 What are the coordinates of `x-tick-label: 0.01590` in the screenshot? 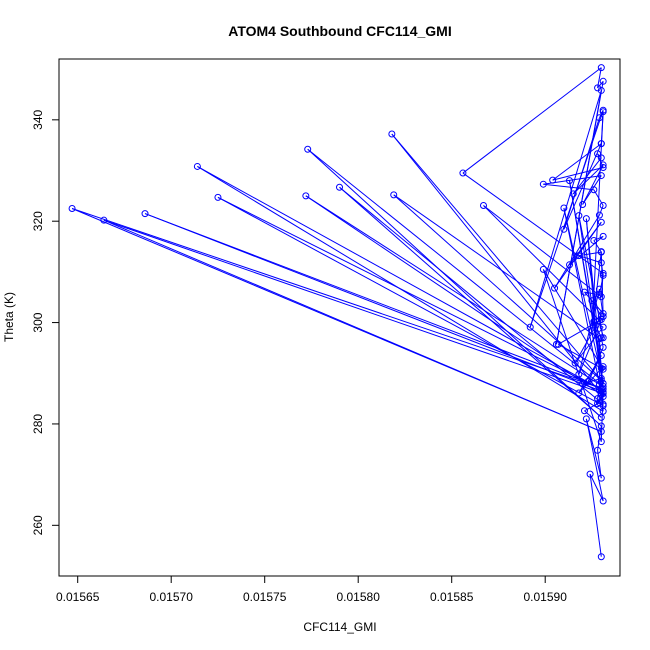 It's located at (546, 597).